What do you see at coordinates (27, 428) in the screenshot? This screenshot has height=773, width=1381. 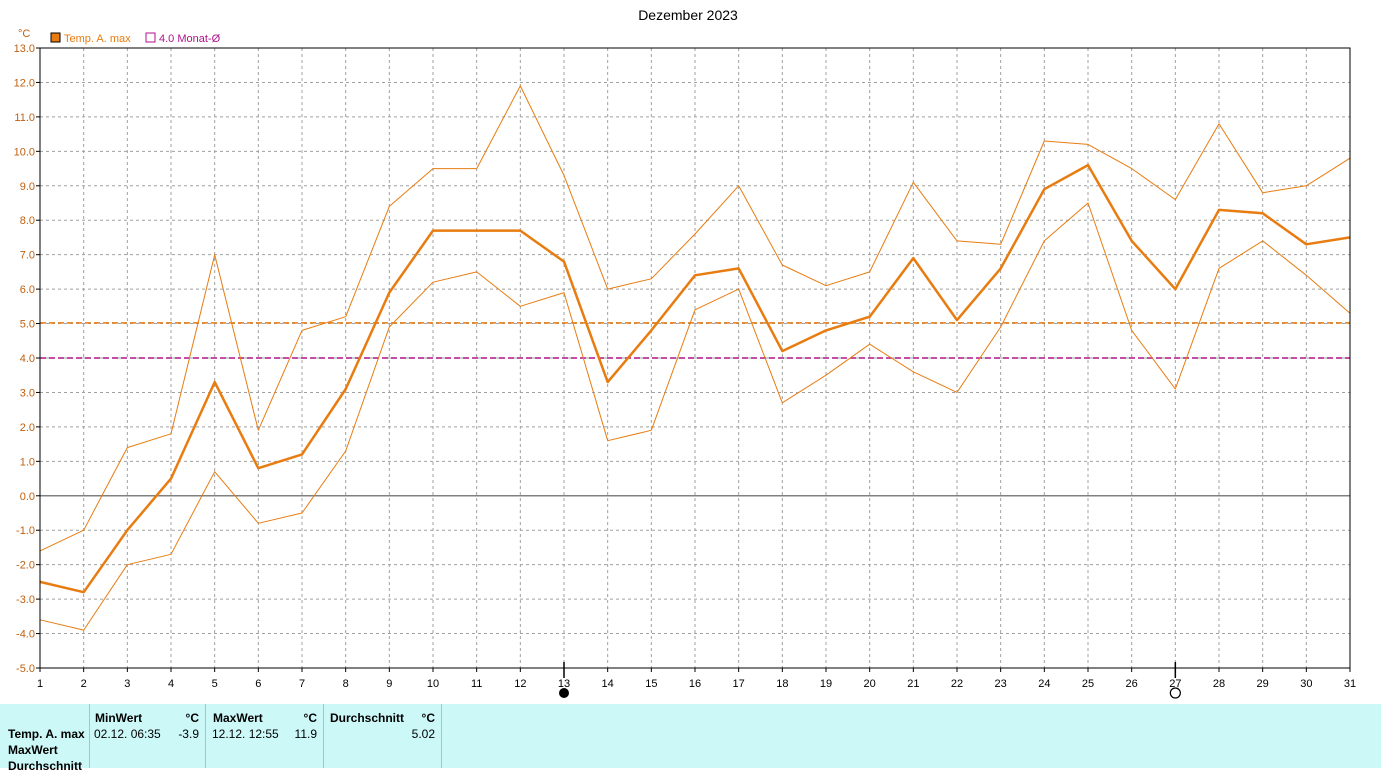 I see `y-tick-label: 2.0` at bounding box center [27, 428].